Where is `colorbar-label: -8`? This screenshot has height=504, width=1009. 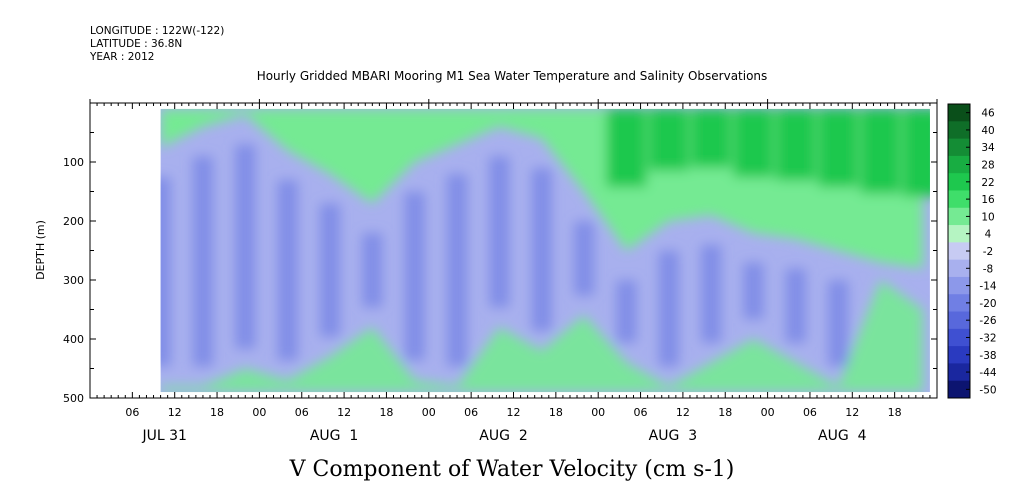
colorbar-label: -8 is located at coordinates (988, 269).